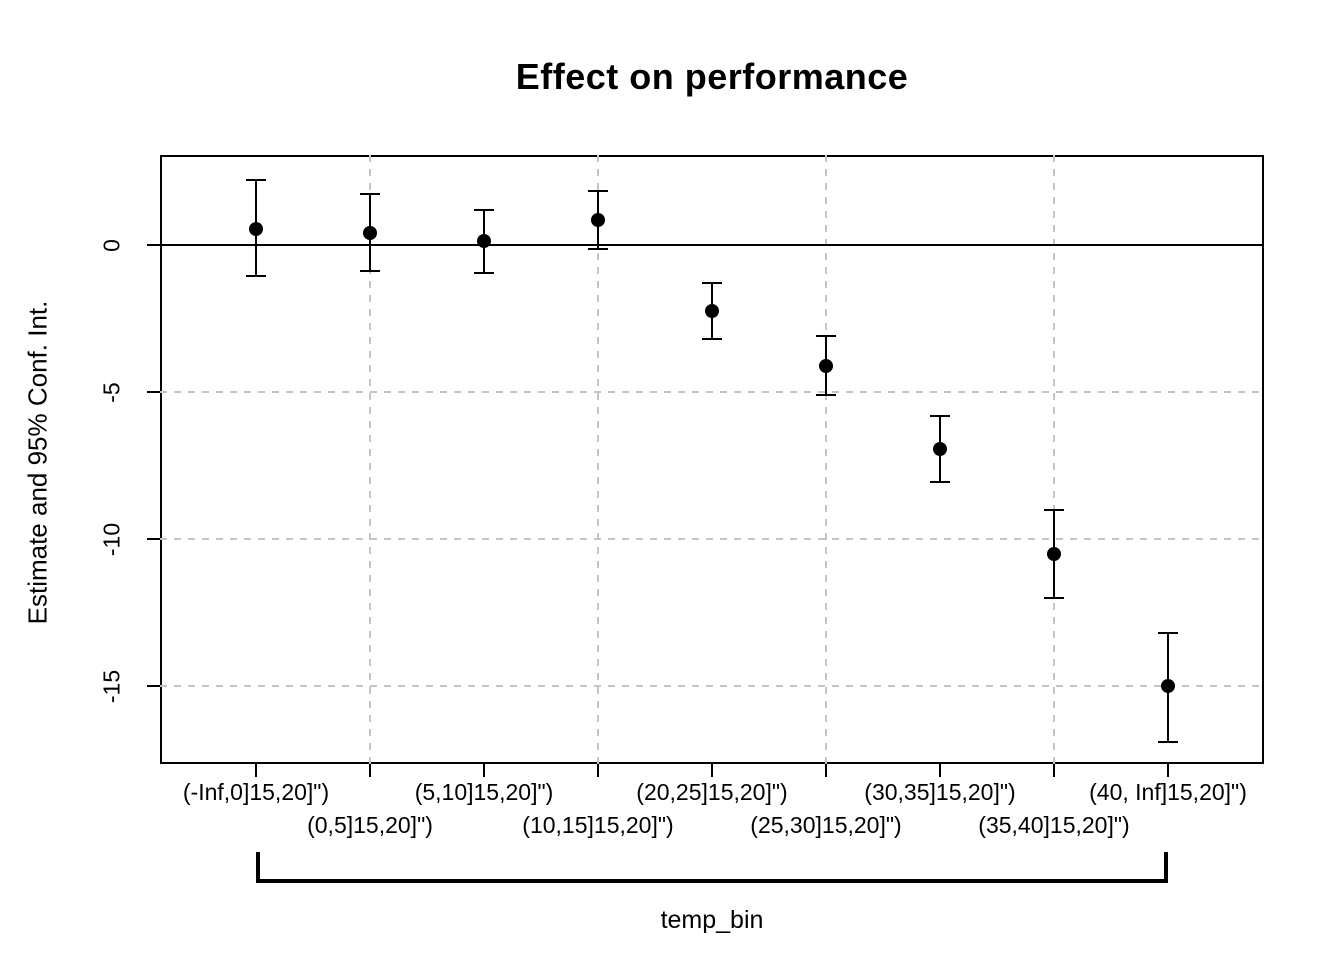 This screenshot has height=960, width=1344. Describe the element at coordinates (1168, 792) in the screenshot. I see `x-tick-label: (40, Inf]15,20]")` at that location.